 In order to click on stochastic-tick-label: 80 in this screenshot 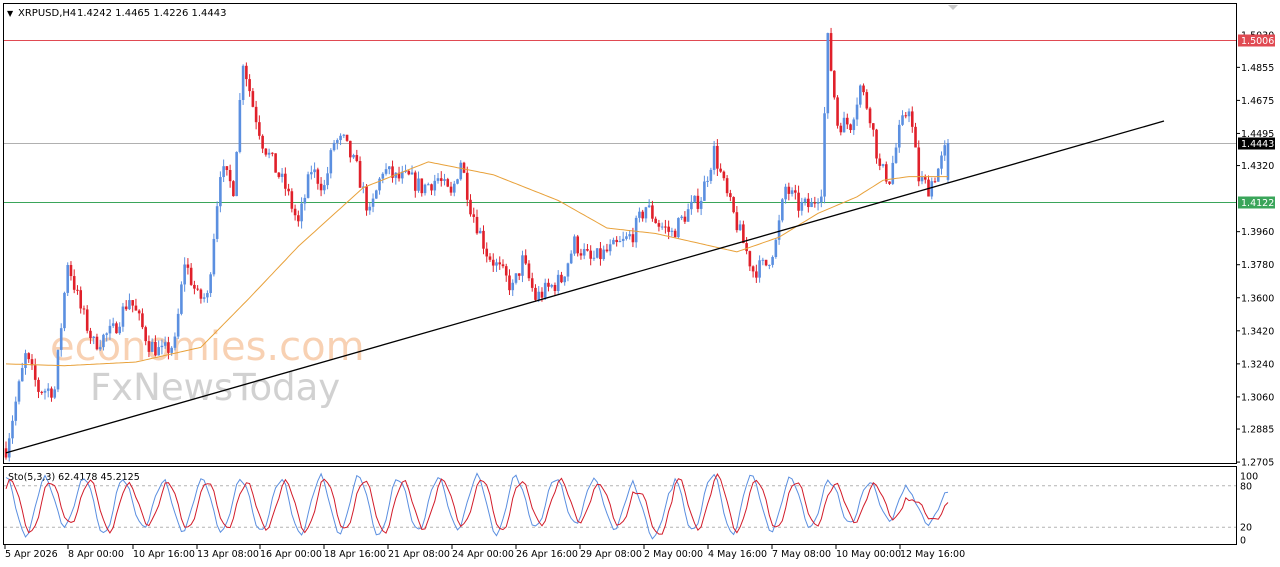, I will do `click(1246, 486)`.